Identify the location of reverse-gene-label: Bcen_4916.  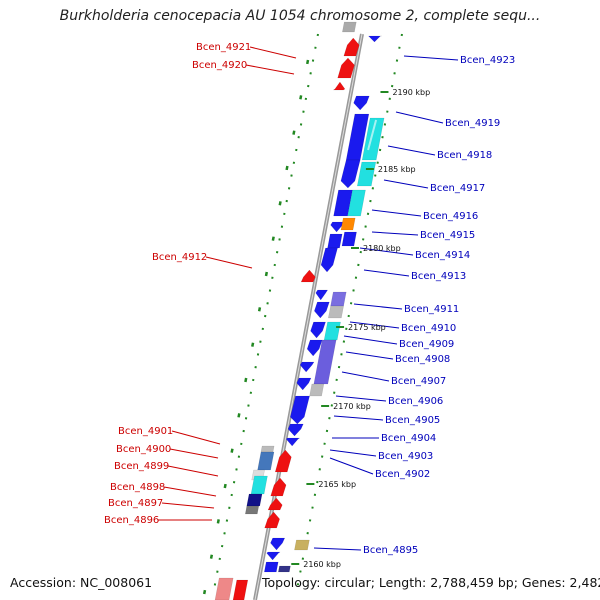
(450, 216).